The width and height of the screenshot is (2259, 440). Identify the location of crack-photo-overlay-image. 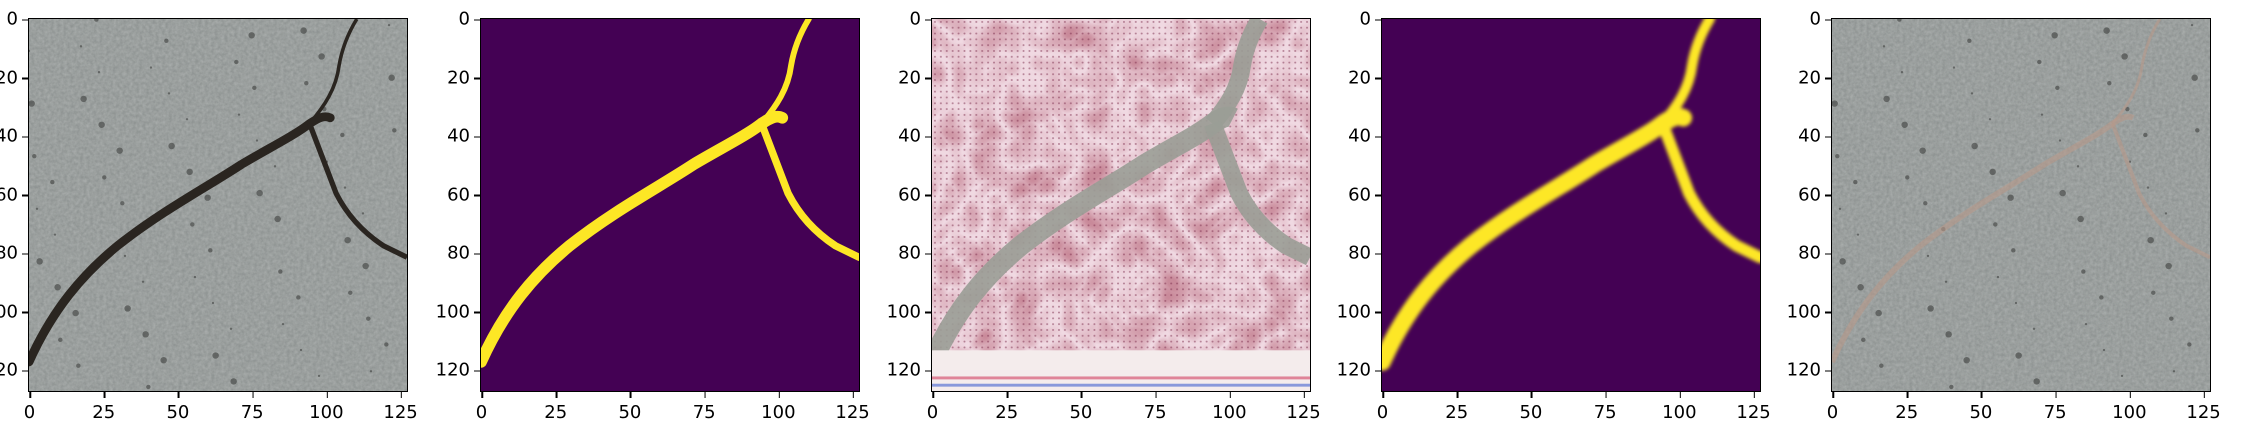
(2021, 205).